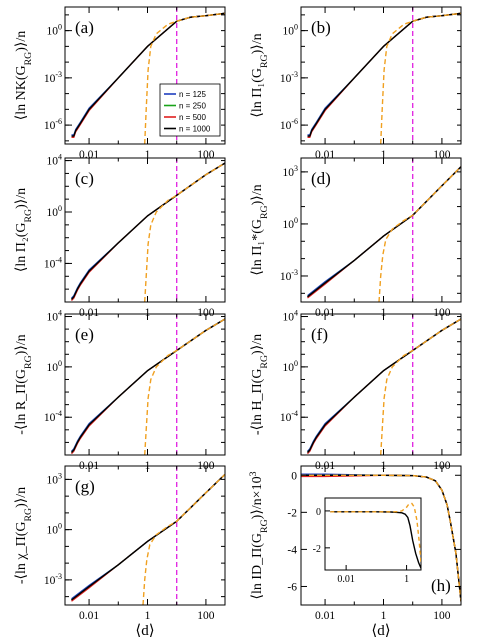 This screenshot has height=638, width=488. What do you see at coordinates (375, 540) in the screenshot?
I see `inset-series` at bounding box center [375, 540].